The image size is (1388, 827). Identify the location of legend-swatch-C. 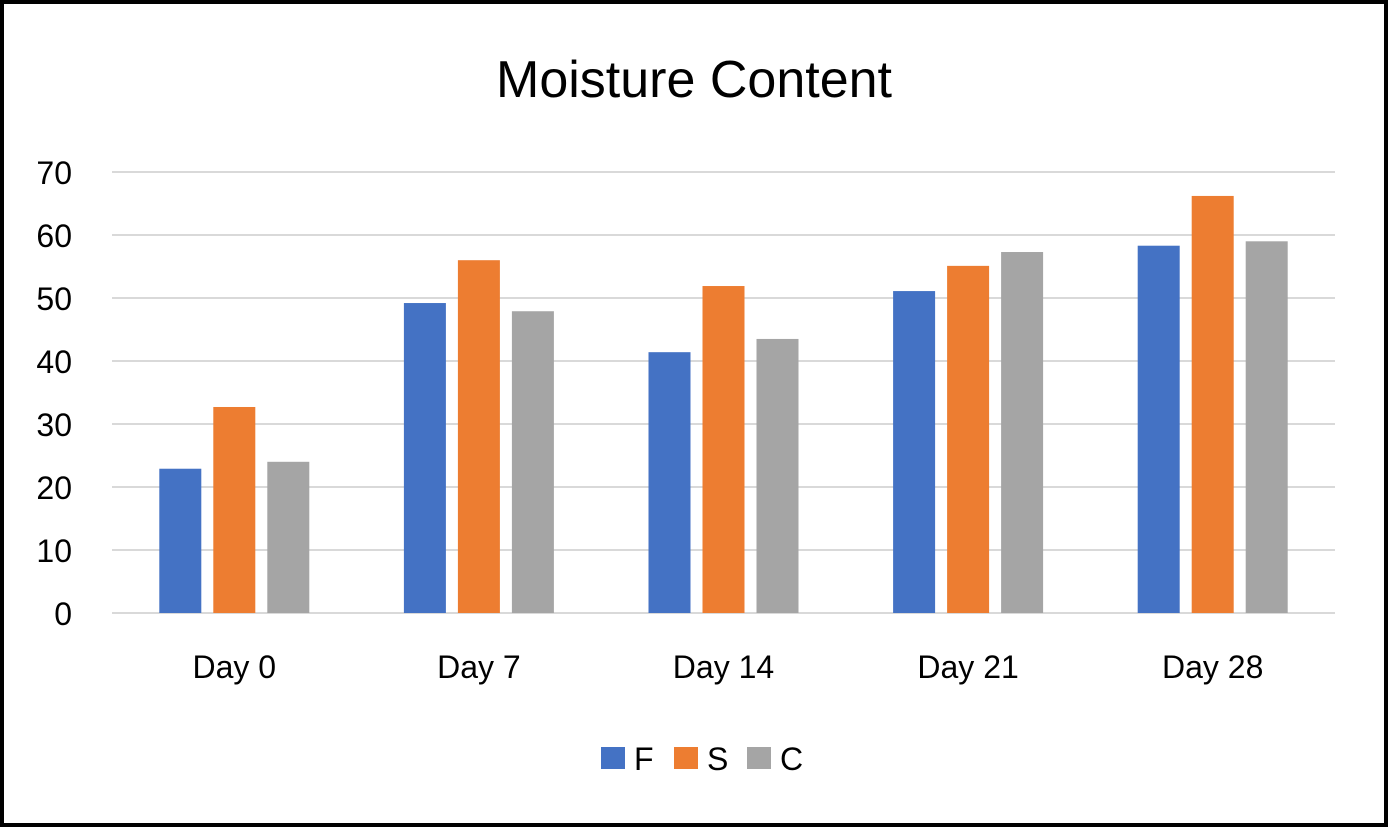
(759, 758).